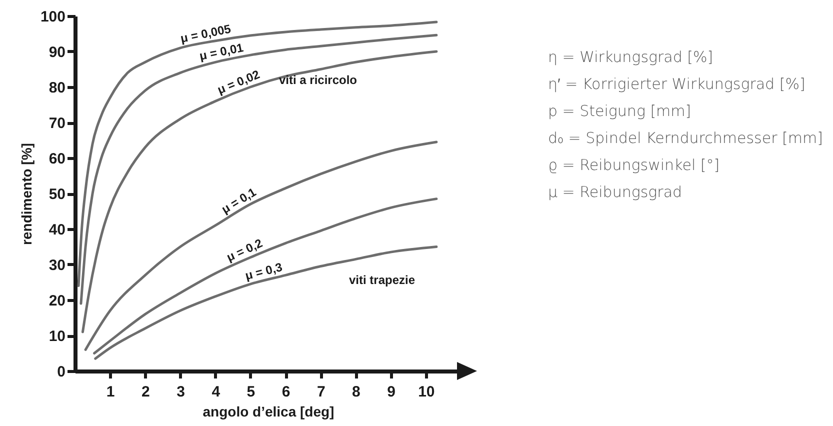  I want to click on y-tick-label: 100, so click(53, 17).